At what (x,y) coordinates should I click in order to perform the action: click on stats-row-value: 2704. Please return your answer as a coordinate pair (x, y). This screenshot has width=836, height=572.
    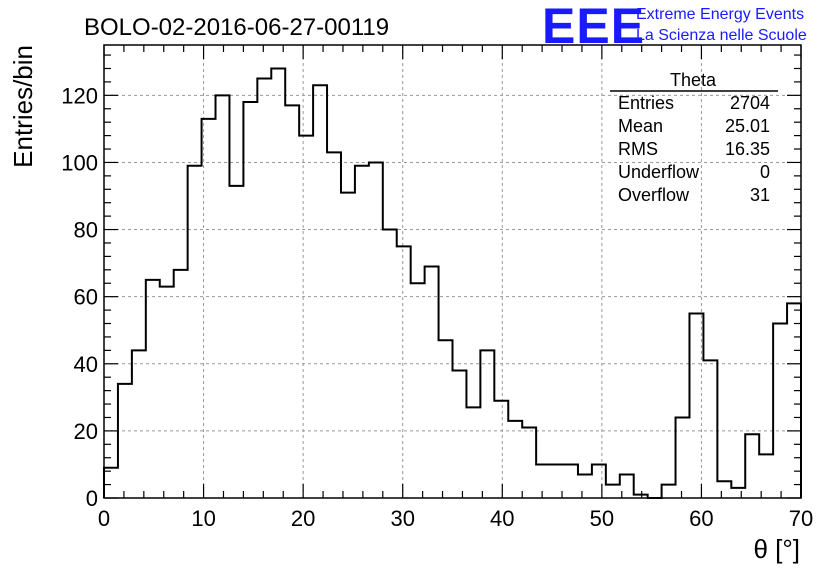
    Looking at the image, I should click on (750, 103).